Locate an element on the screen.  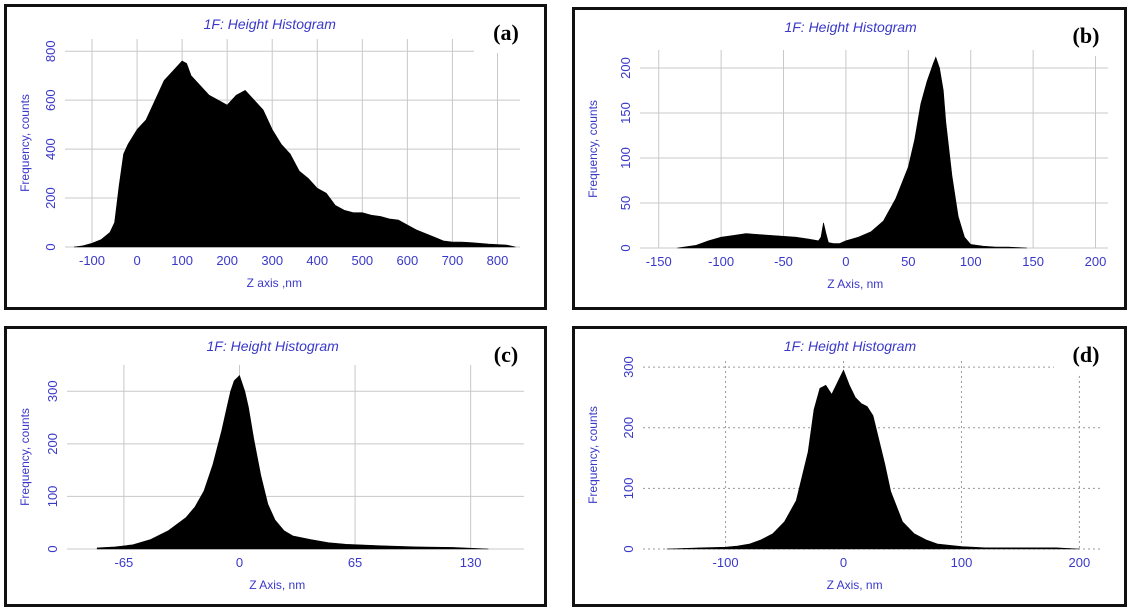
x-tick-label: 300 is located at coordinates (272, 260).